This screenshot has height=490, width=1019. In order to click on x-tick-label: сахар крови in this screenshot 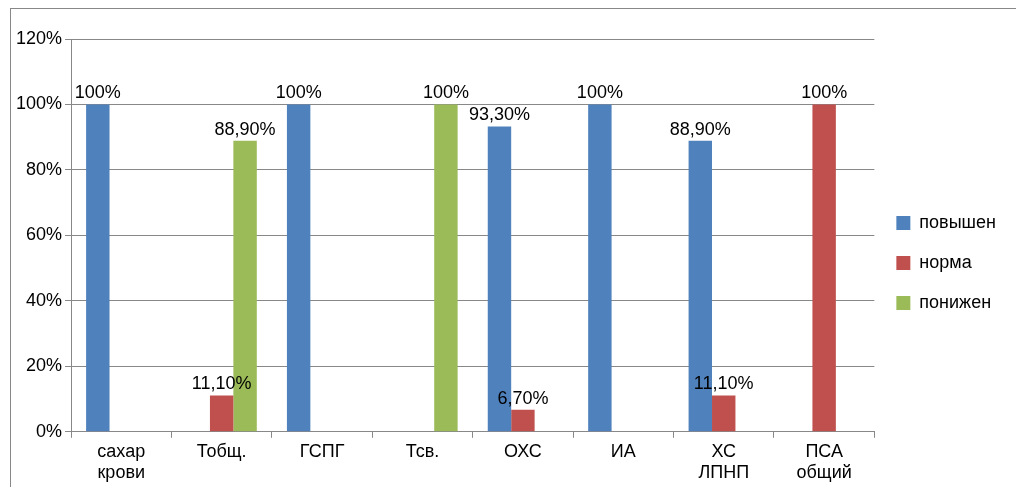, I will do `click(121, 461)`.